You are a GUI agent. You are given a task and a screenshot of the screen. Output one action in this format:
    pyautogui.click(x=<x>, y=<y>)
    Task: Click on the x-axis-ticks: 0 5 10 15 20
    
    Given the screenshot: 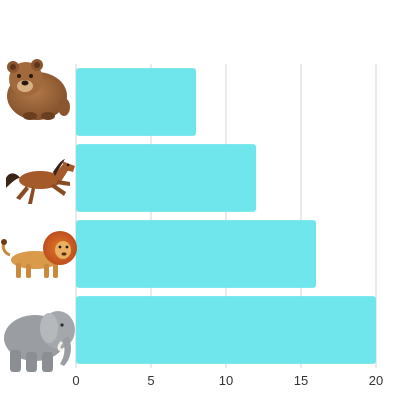 What is the action you would take?
    pyautogui.click(x=227, y=380)
    